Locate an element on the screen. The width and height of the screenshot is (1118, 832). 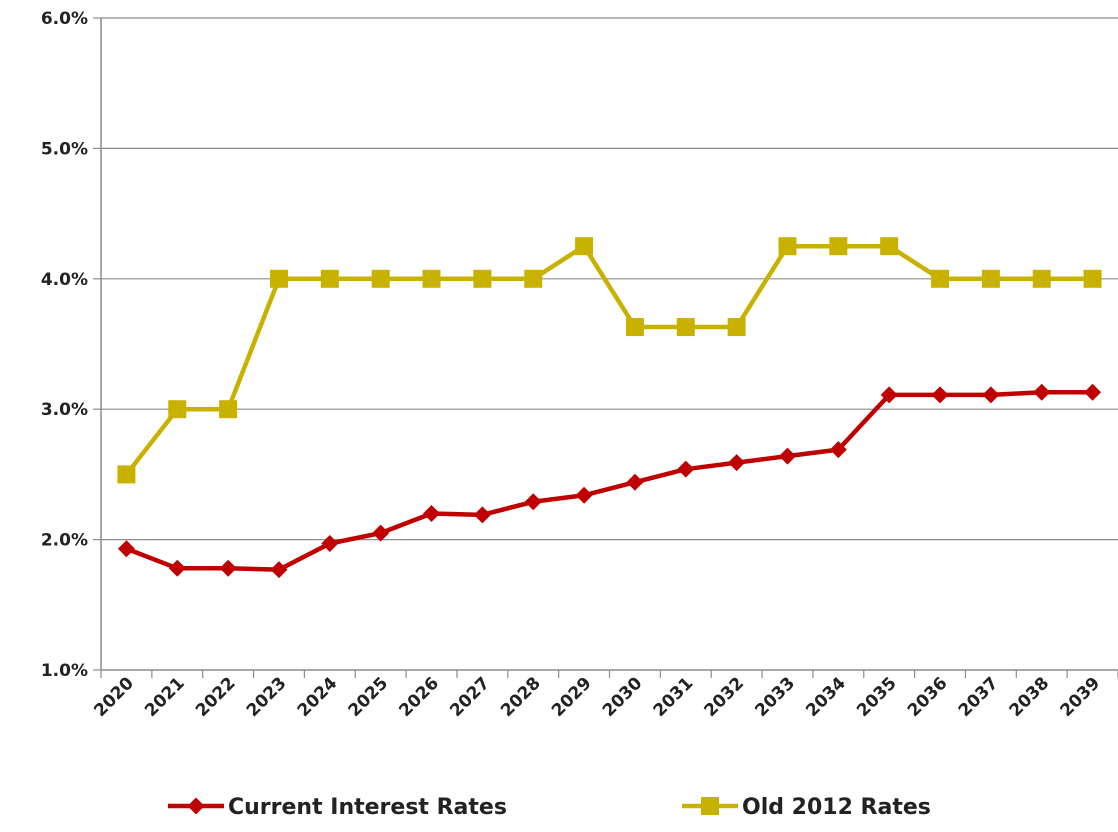
x-tick-label: 2030 is located at coordinates (623, 697).